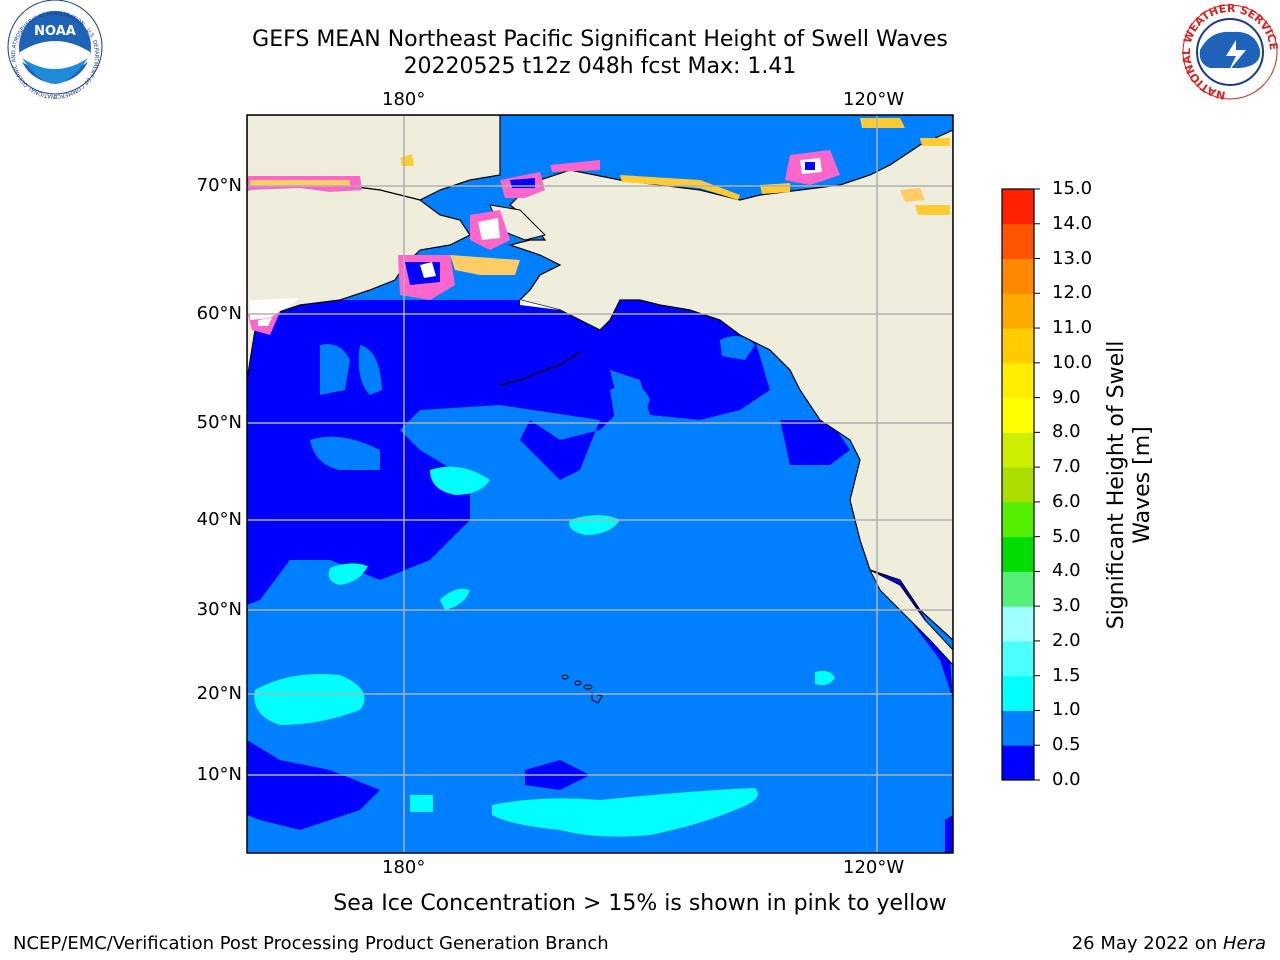 The width and height of the screenshot is (1280, 960). I want to click on lat-label-50n: 50°N, so click(219, 422).